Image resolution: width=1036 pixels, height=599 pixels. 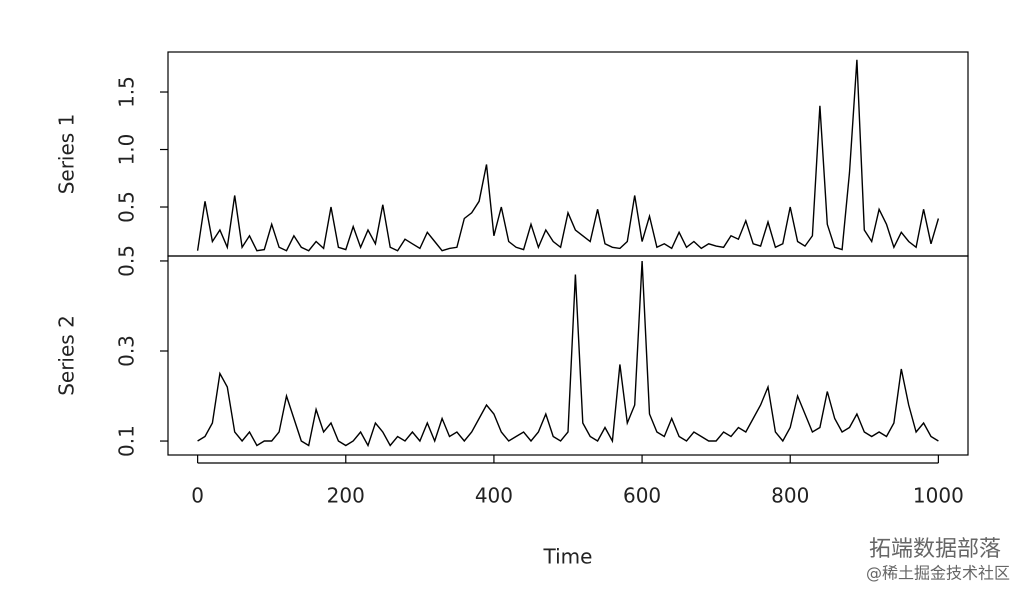 I want to click on y-tick-label: 0.1, so click(x=127, y=441).